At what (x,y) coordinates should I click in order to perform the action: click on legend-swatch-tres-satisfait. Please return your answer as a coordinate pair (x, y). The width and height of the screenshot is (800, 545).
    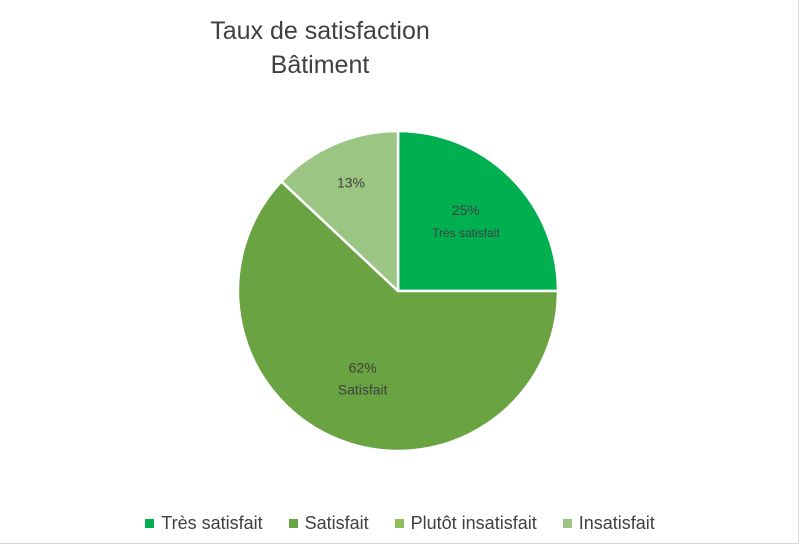
    Looking at the image, I should click on (150, 523).